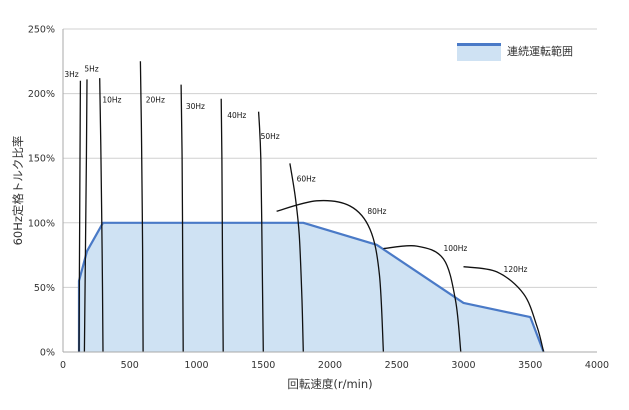 The height and width of the screenshot is (410, 629). I want to click on x-tick-label: 2500, so click(397, 365).